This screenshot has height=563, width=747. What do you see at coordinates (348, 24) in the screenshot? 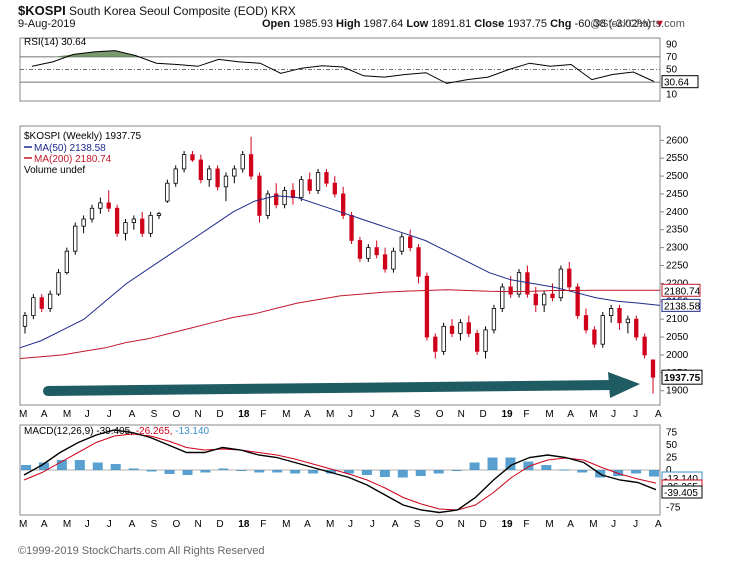
I see `high-label: High` at bounding box center [348, 24].